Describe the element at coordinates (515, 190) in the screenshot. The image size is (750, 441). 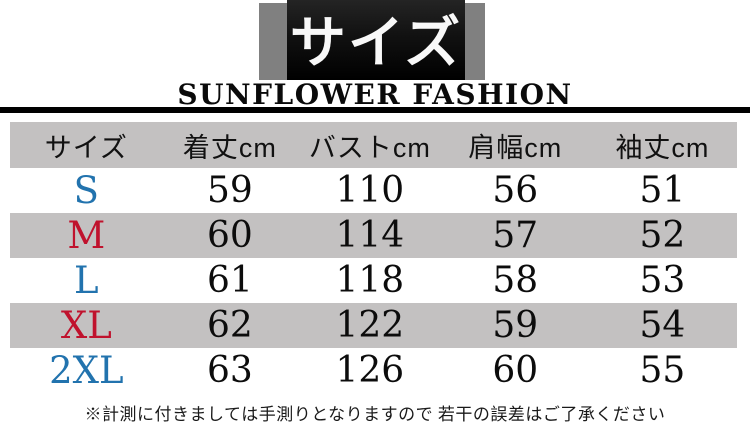
I see `shoulder-value: 56` at that location.